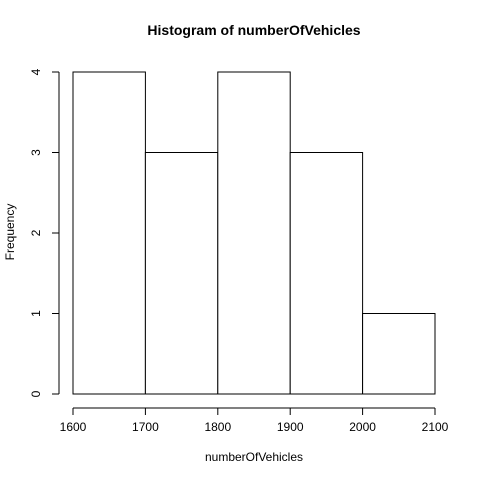 This screenshot has width=480, height=480. Describe the element at coordinates (36, 152) in the screenshot. I see `y-tick-label-3: 3` at that location.